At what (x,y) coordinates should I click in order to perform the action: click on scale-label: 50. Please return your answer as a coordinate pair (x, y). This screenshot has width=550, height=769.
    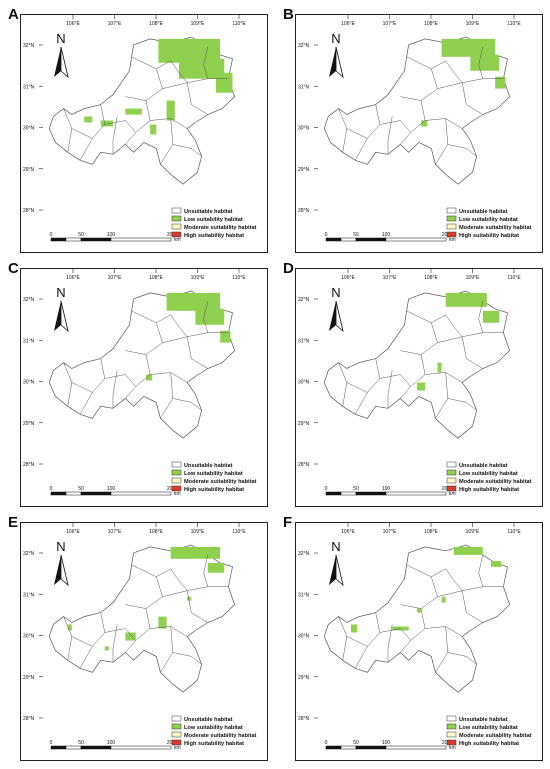
    Looking at the image, I should click on (356, 743).